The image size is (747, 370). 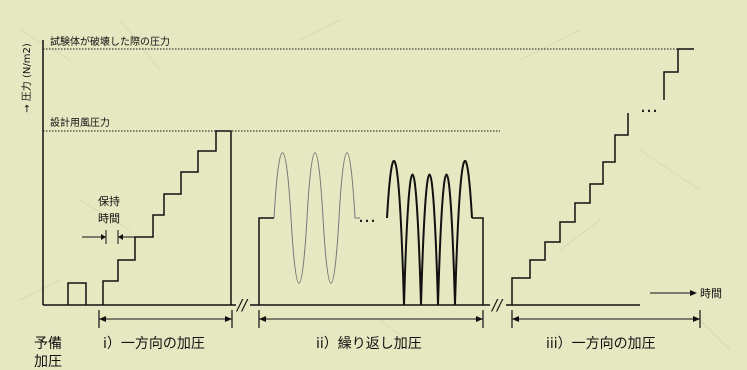 I want to click on phase-3-staircase-top, so click(x=678, y=74).